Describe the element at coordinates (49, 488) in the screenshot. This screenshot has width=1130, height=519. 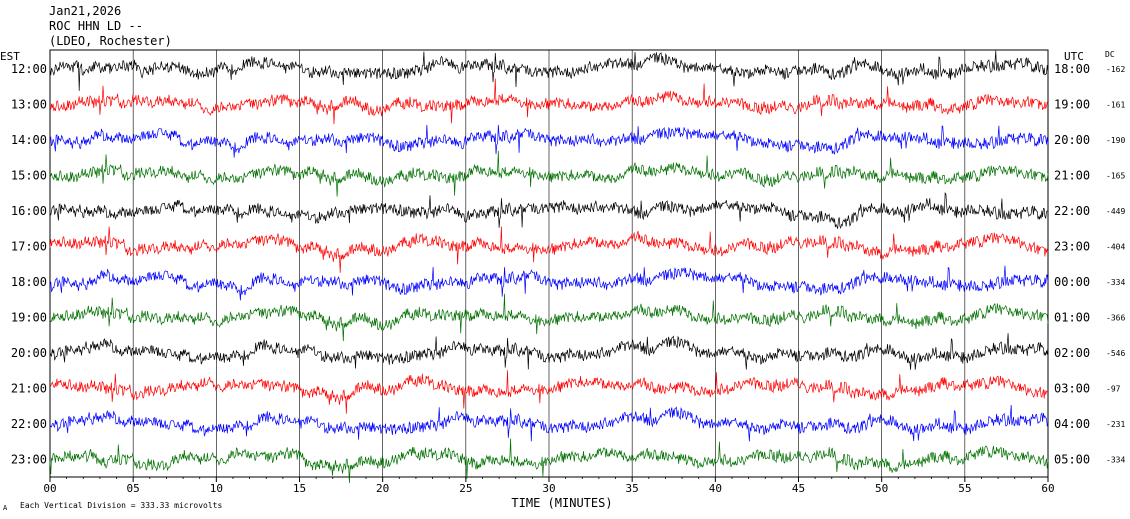
I see `x-tick-label: 00` at that location.